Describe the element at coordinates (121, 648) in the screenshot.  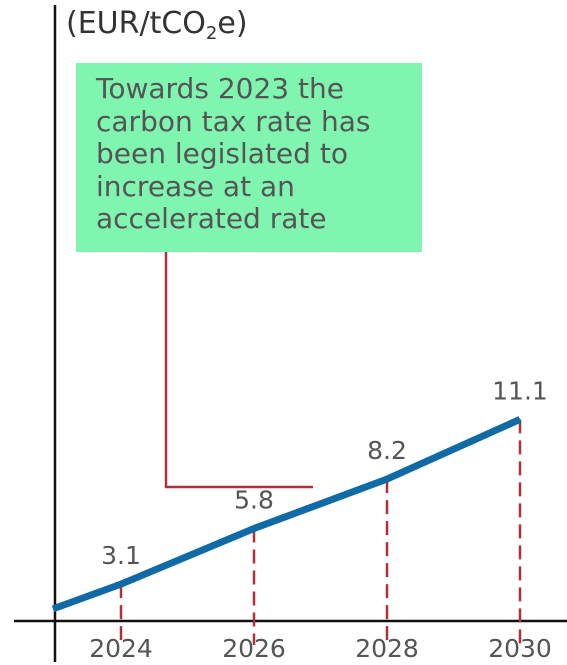
I see `x-tick-label-2024: 2024` at that location.